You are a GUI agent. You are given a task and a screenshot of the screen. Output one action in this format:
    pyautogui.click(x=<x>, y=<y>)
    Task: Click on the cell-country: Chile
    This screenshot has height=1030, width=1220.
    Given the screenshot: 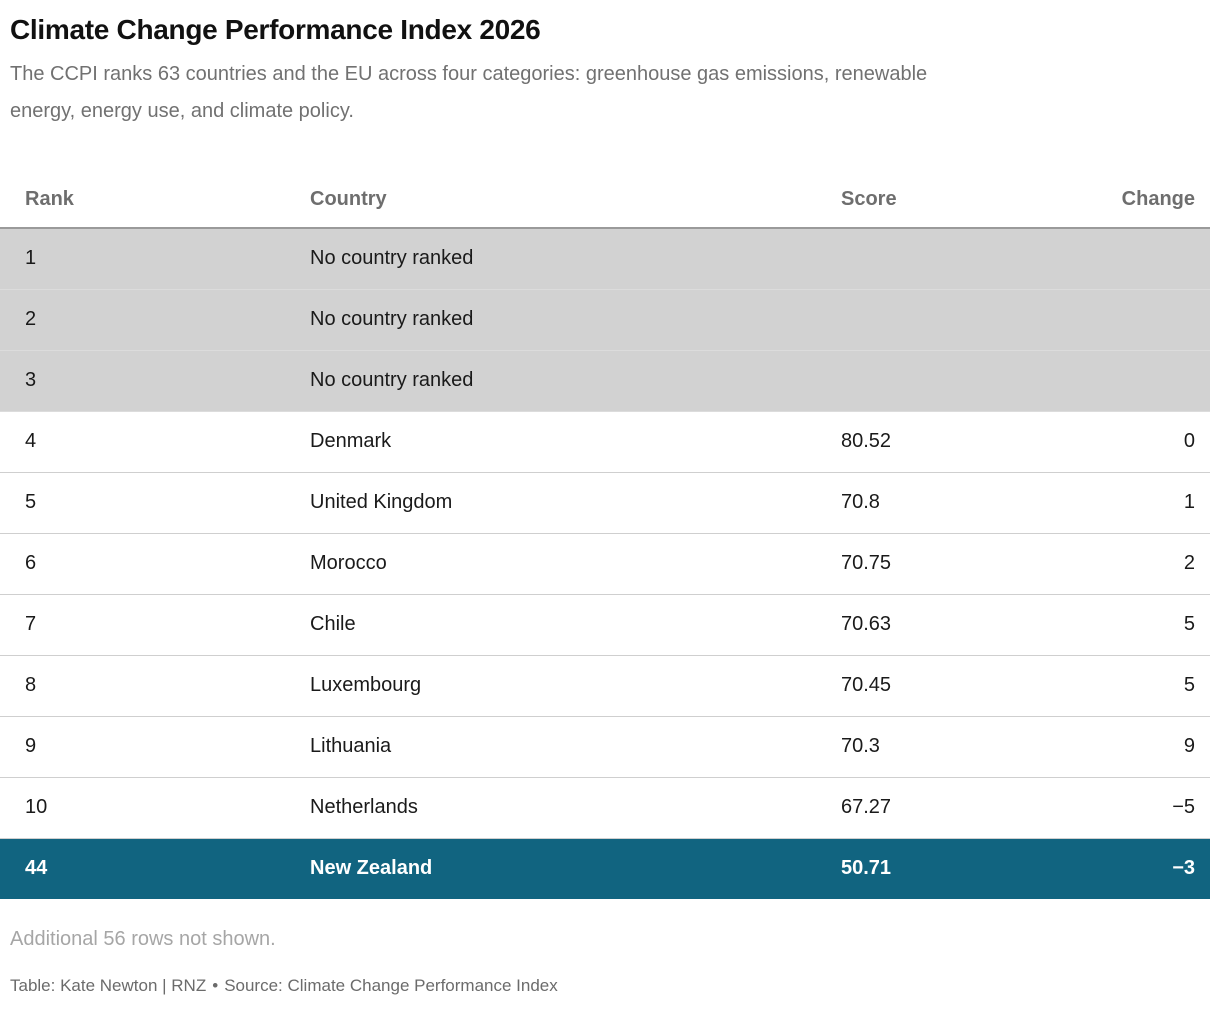 What is the action you would take?
    pyautogui.click(x=575, y=625)
    